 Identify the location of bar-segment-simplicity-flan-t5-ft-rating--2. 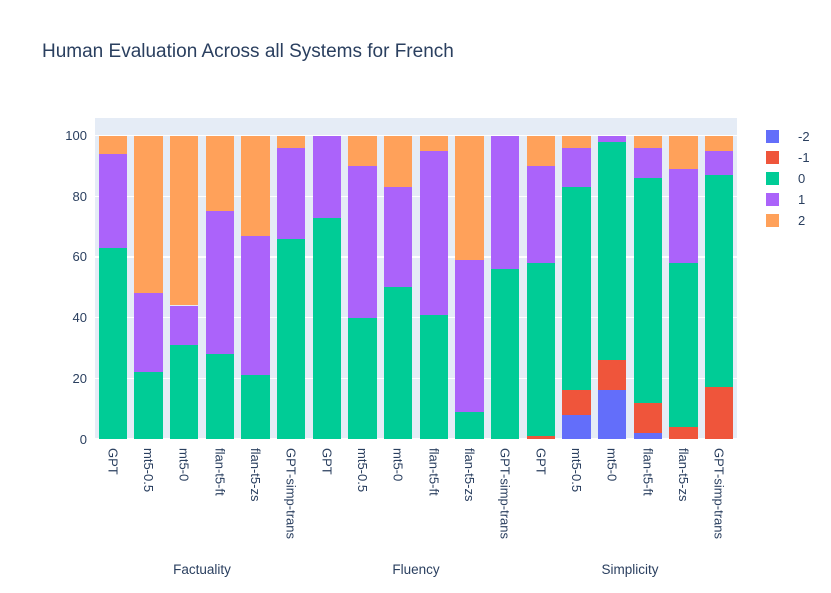
(648, 435).